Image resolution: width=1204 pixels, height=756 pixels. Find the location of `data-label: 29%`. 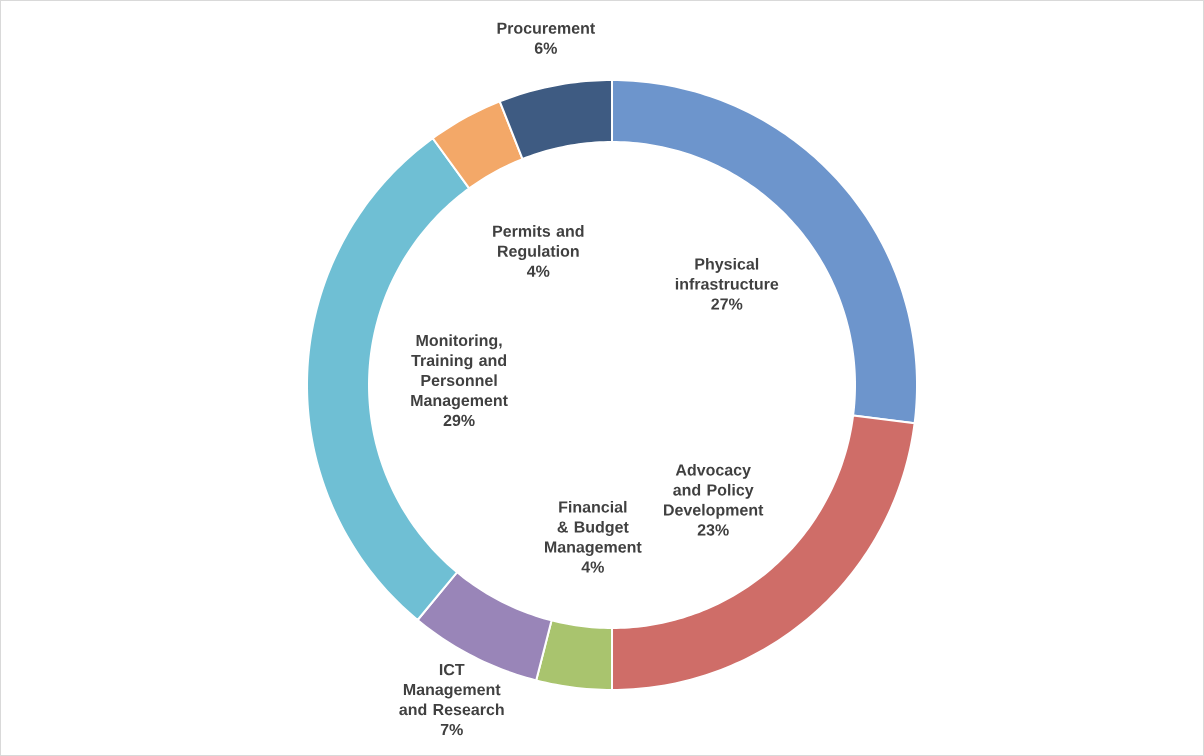

data-label: 29% is located at coordinates (459, 420).